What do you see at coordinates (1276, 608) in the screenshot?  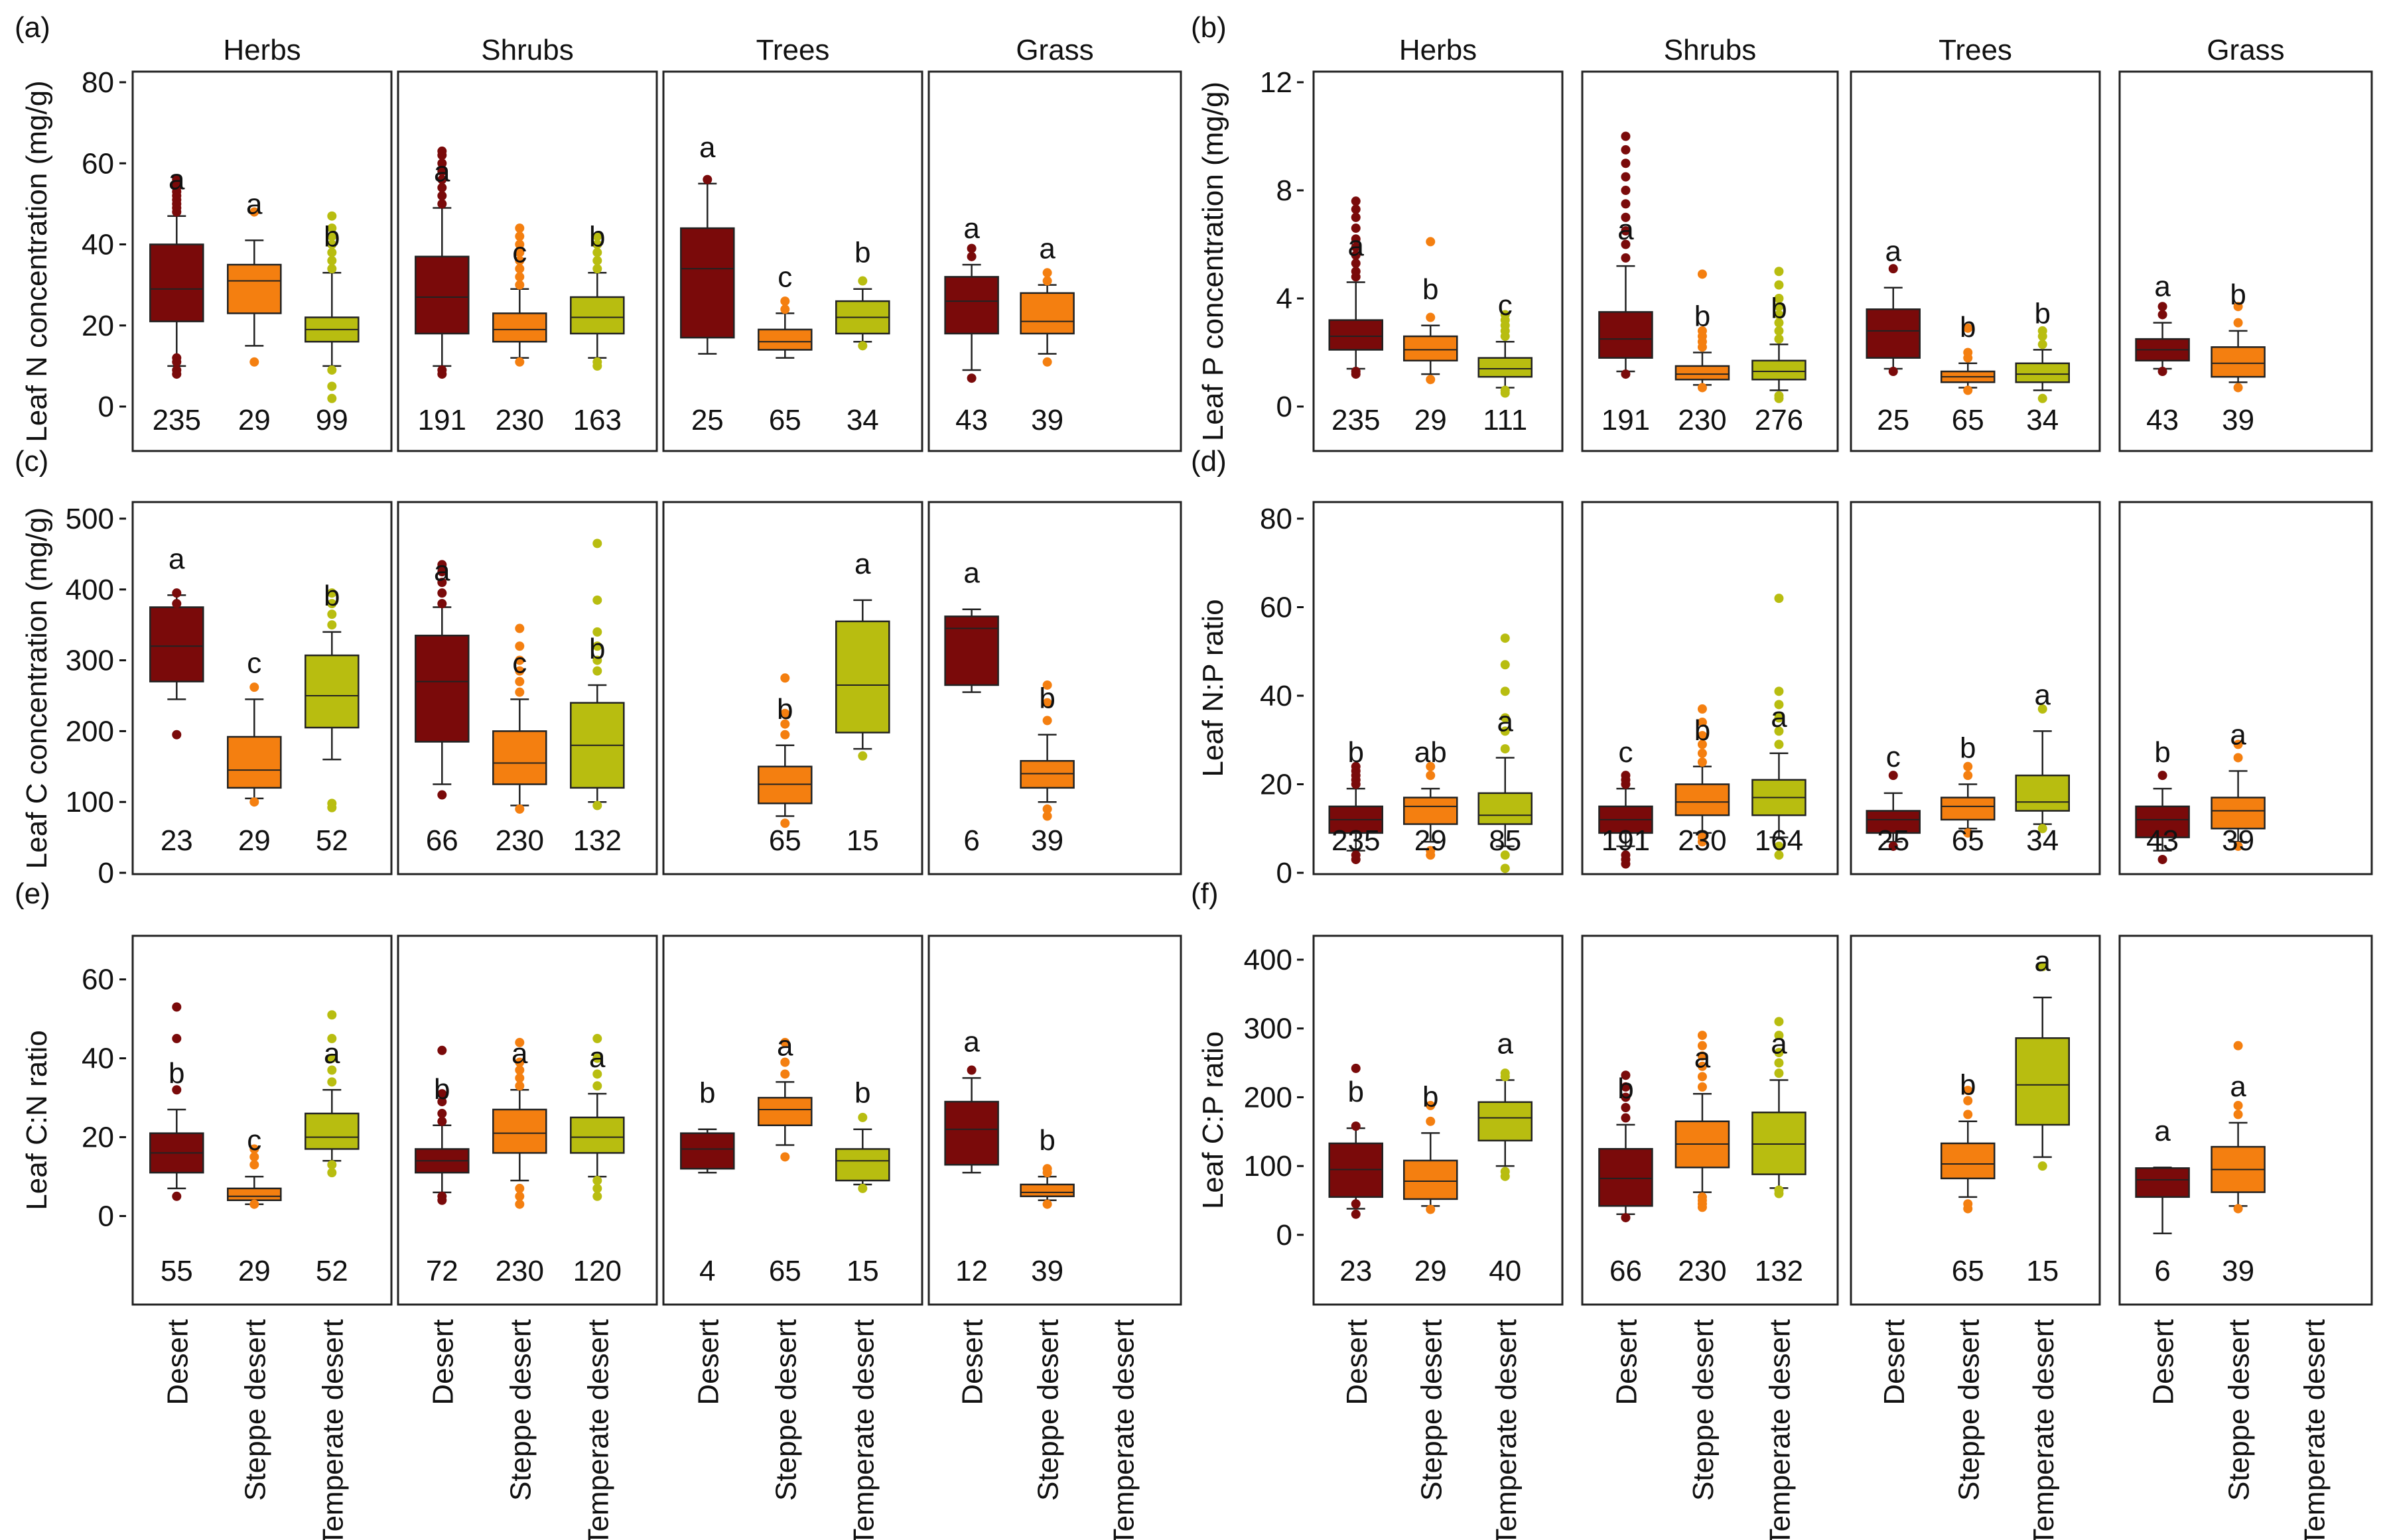 I see `y-tick-label: 60` at bounding box center [1276, 608].